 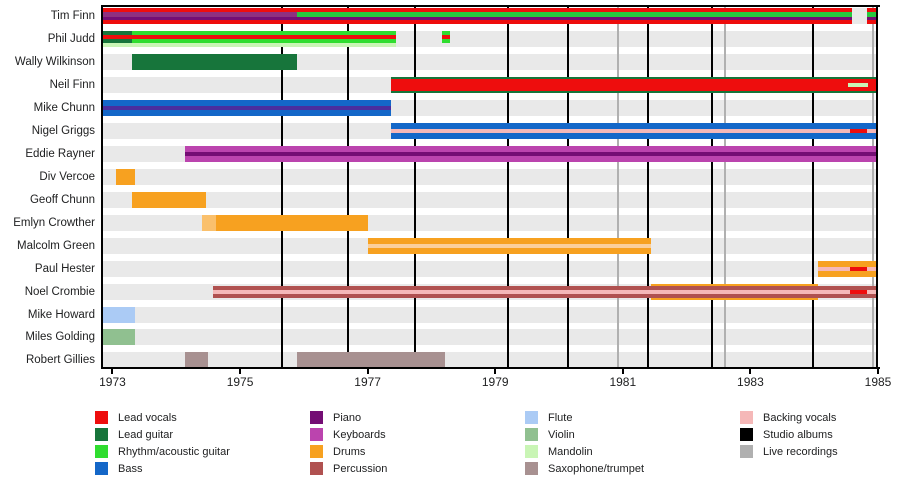 I want to click on legend-label-live-recordings: Live recordings, so click(x=800, y=452).